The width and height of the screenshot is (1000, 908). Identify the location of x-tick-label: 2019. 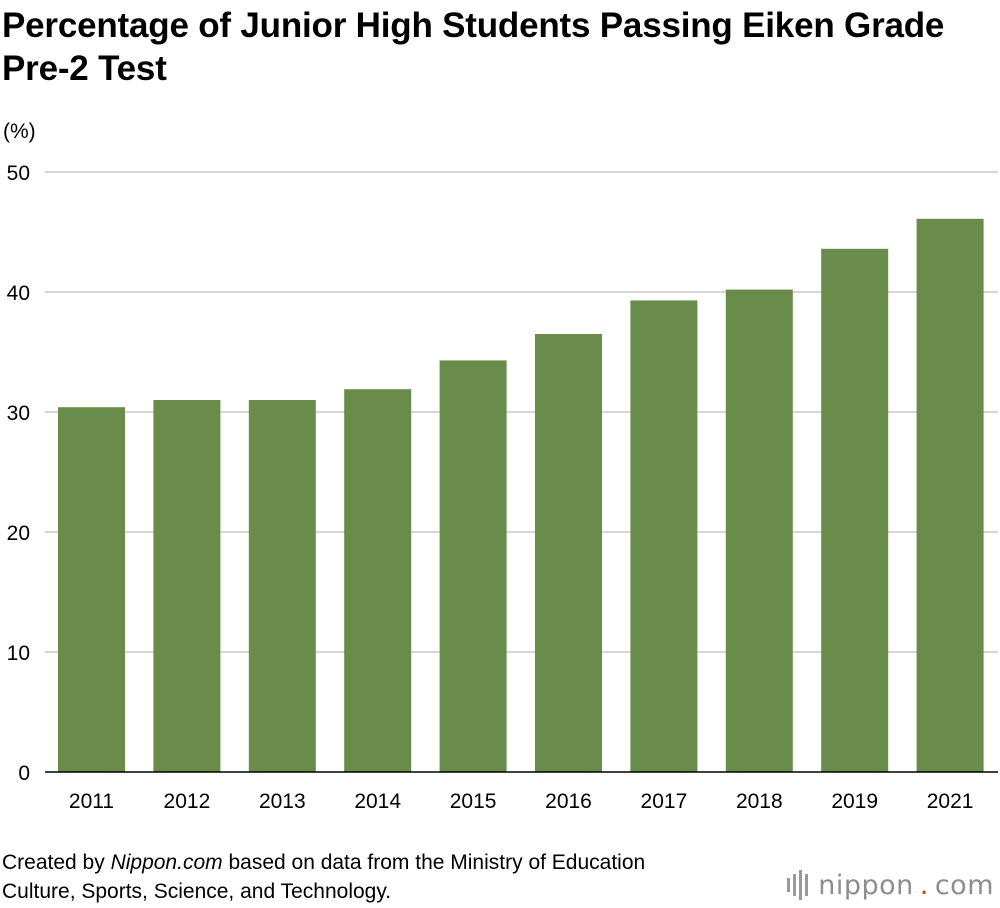
(854, 801).